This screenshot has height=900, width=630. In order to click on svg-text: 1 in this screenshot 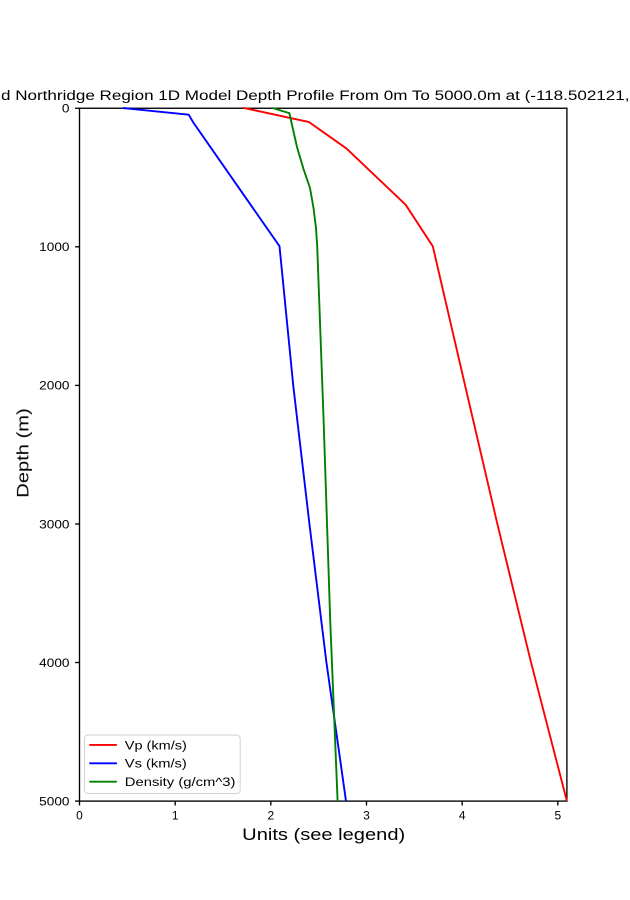, I will do `click(175, 816)`.